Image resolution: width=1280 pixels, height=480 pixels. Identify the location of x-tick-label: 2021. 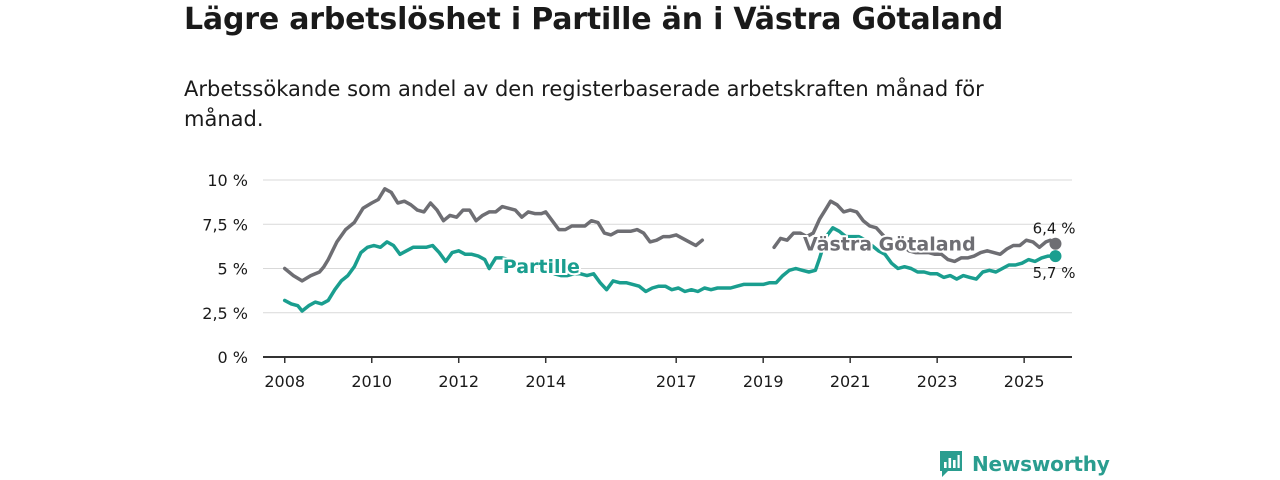
(850, 381).